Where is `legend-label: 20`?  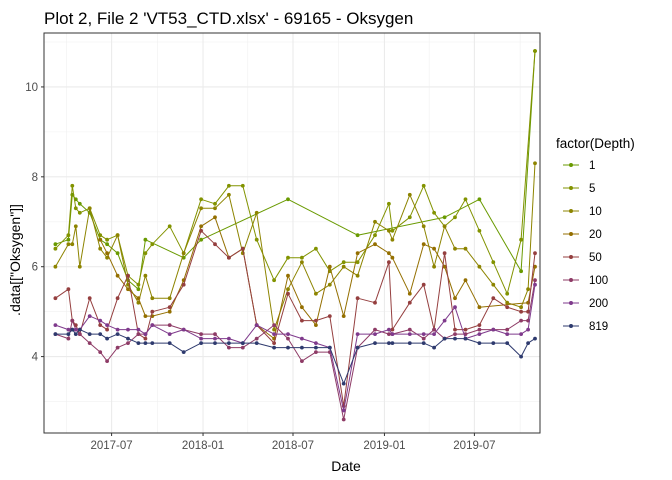 legend-label: 20 is located at coordinates (595, 235).